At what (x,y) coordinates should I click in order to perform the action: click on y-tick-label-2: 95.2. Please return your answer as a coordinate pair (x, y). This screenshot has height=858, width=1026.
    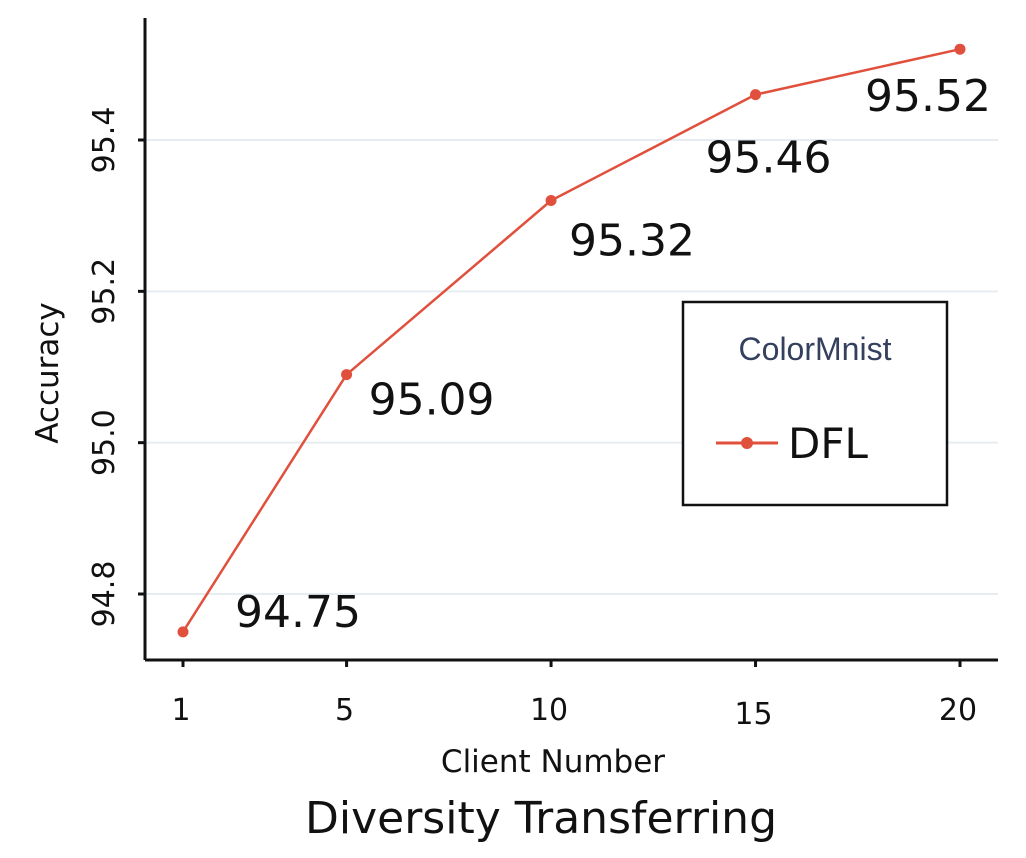
    Looking at the image, I should click on (104, 291).